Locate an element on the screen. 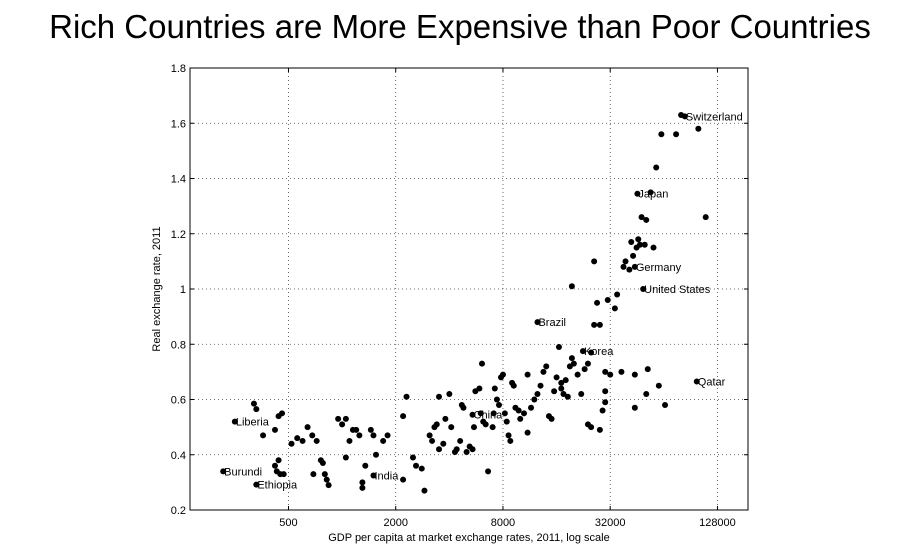 Image resolution: width=920 pixels, height=548 pixels. x-tick-label: 8000 is located at coordinates (503, 523).